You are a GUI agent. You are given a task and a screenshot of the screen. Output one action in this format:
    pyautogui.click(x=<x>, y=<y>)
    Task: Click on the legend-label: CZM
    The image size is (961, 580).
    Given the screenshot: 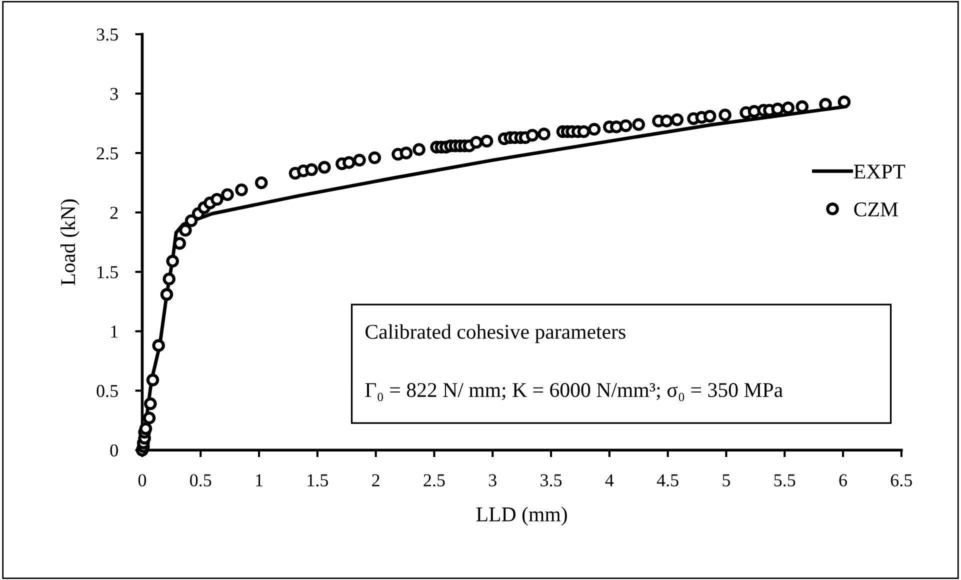 What is the action you would take?
    pyautogui.click(x=876, y=209)
    